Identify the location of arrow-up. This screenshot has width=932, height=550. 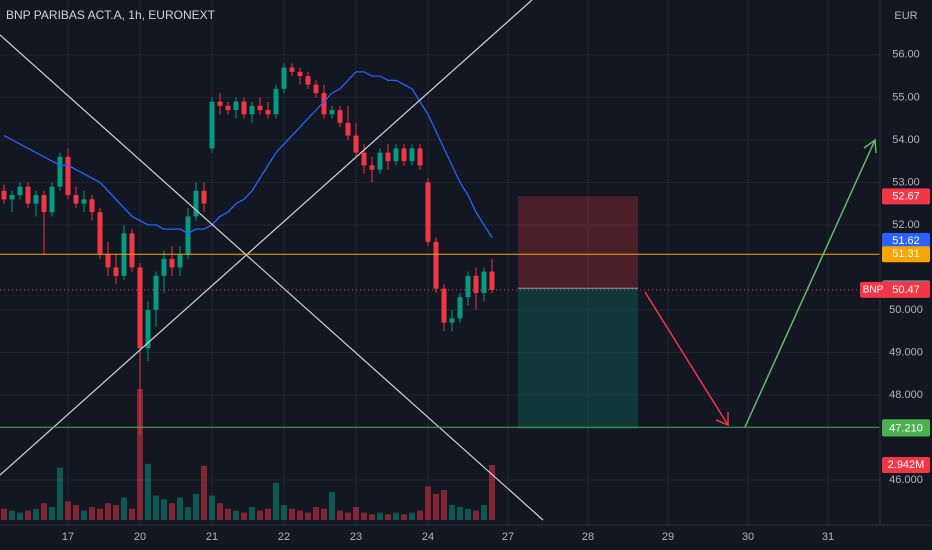
(810, 283).